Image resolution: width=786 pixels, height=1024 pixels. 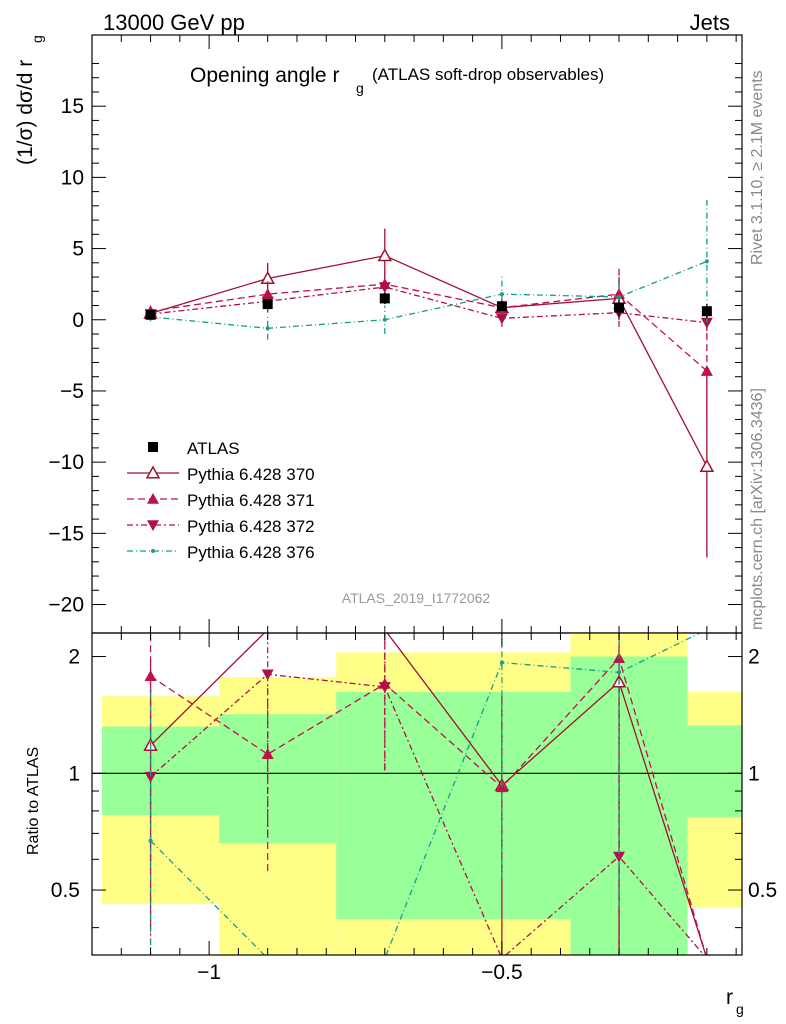 I want to click on y-tick-label: 5, so click(x=78, y=249).